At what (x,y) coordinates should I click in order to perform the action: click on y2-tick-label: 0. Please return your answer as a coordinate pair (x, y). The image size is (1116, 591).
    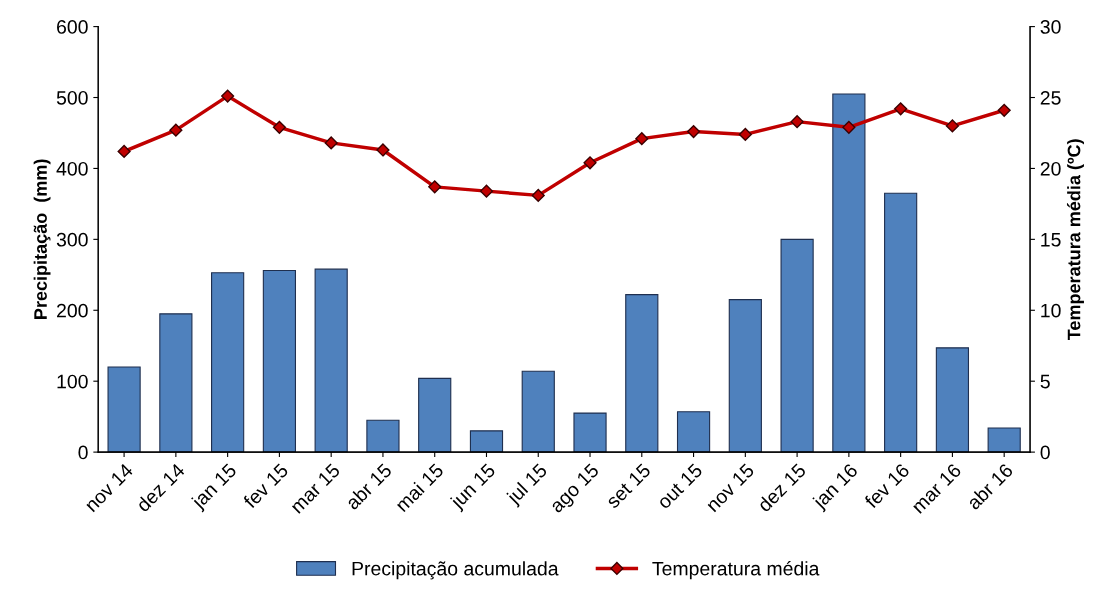
    Looking at the image, I should click on (1045, 452).